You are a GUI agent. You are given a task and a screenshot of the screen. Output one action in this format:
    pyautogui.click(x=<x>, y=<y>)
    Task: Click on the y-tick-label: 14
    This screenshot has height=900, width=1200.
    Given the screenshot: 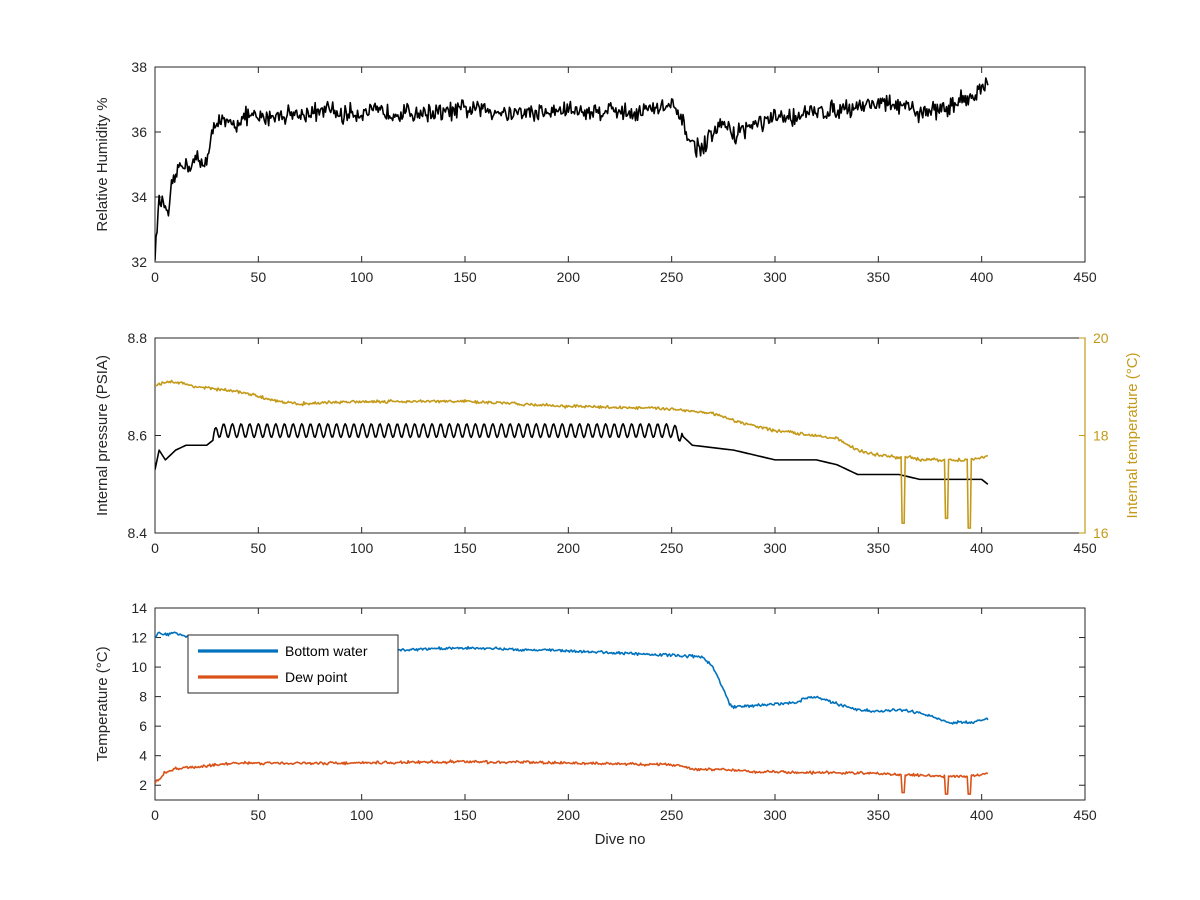 What is the action you would take?
    pyautogui.click(x=139, y=608)
    